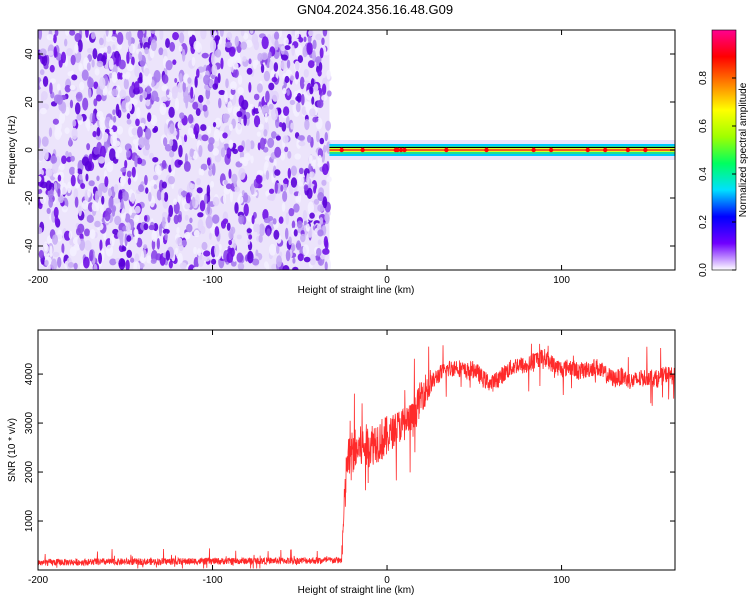 The height and width of the screenshot is (600, 750). I want to click on colorbar-tick-label: 0.8, so click(703, 78).